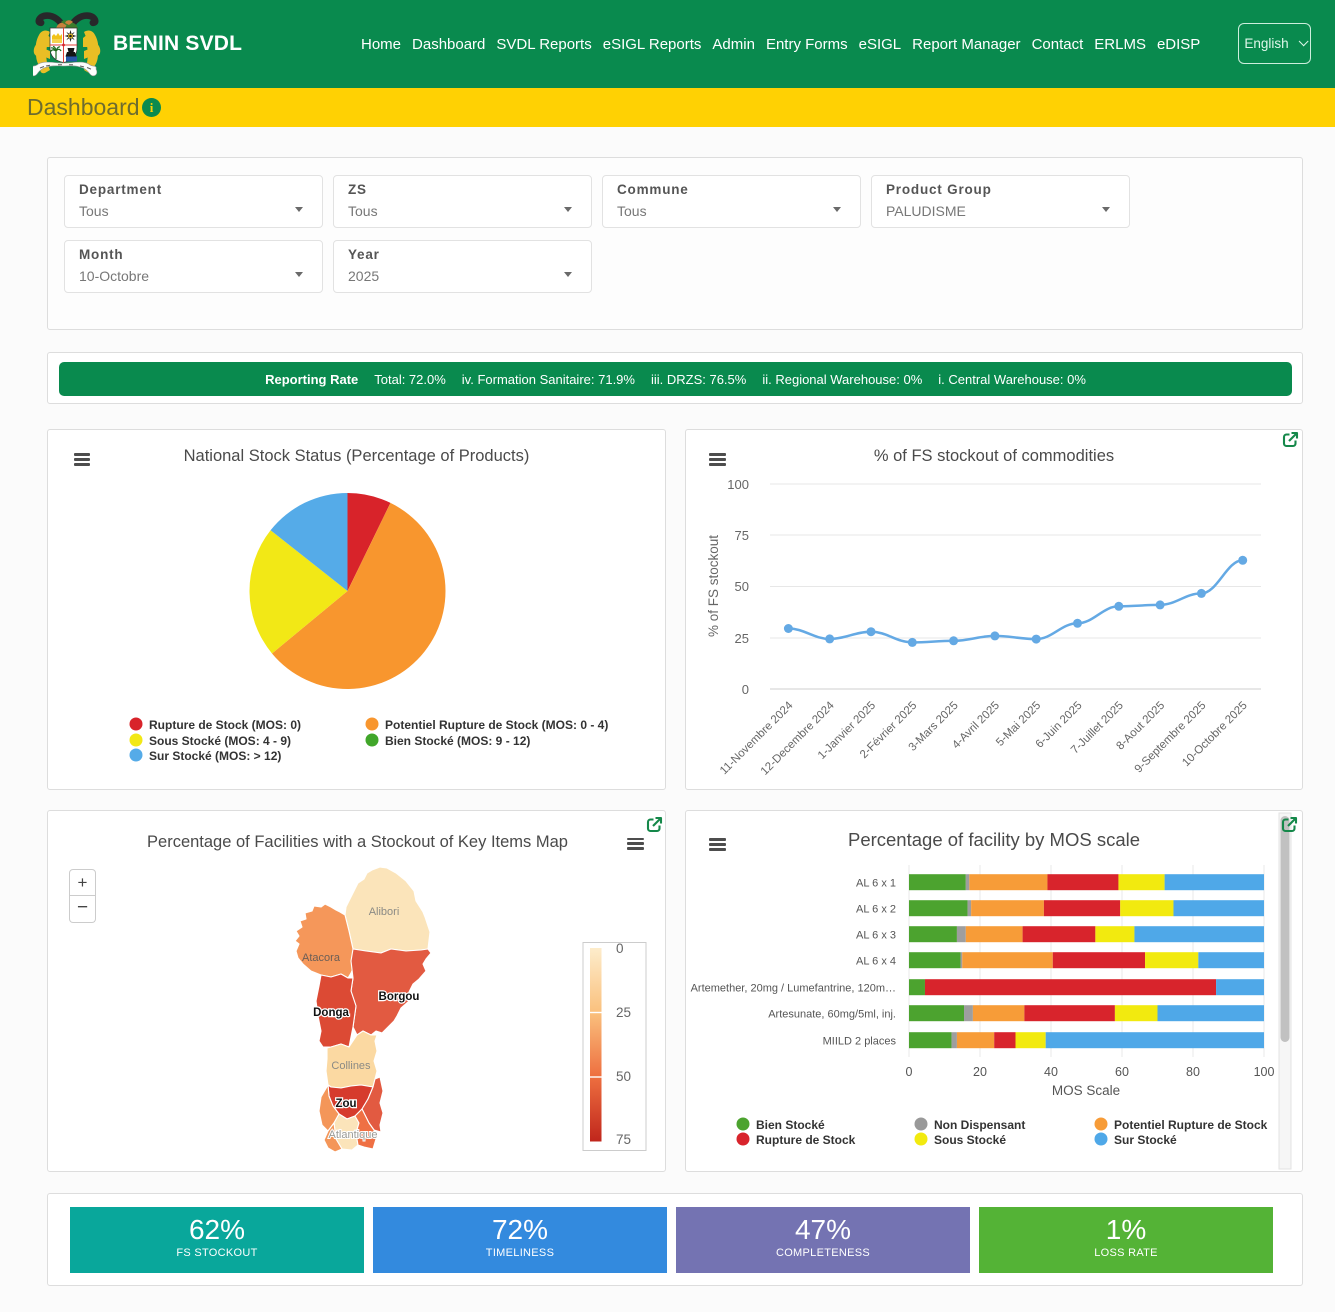  I want to click on svg-text: Rupture de Stock (MOS: 0), so click(225, 725).